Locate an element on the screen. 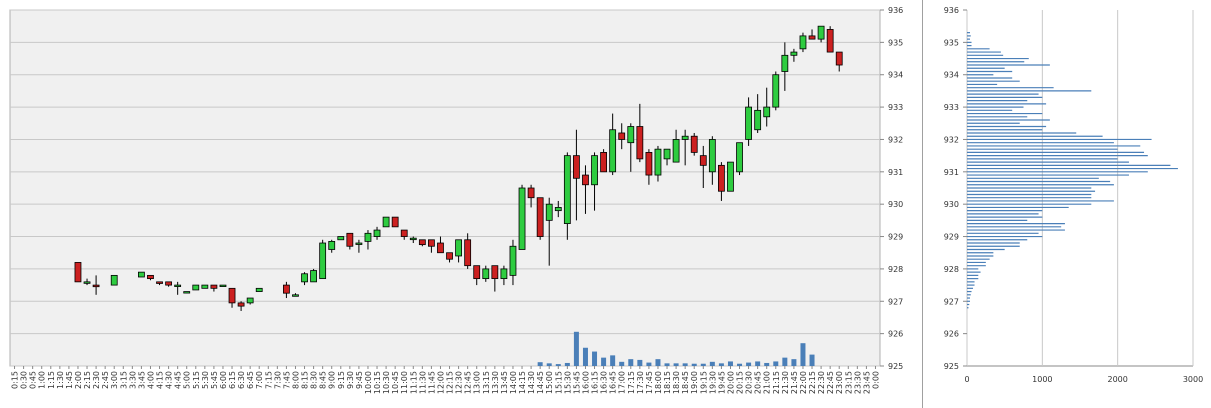 The width and height of the screenshot is (1211, 408). x-tick-label: 16:00 is located at coordinates (585, 382).